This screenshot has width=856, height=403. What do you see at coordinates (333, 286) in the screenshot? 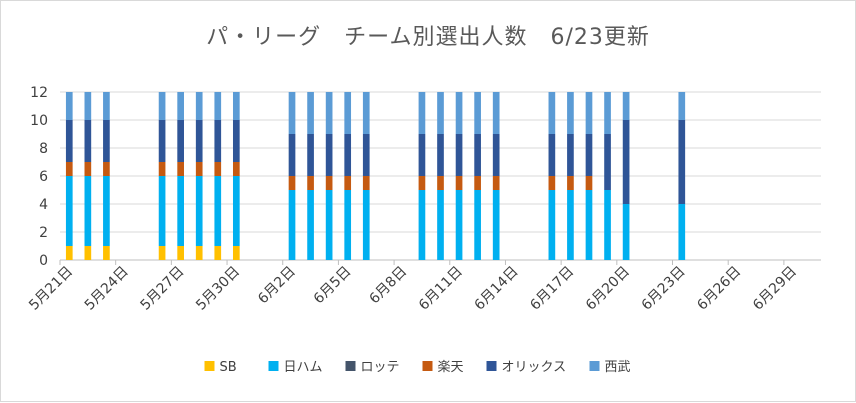
I see `x-tick-label: 6月5日` at bounding box center [333, 286].